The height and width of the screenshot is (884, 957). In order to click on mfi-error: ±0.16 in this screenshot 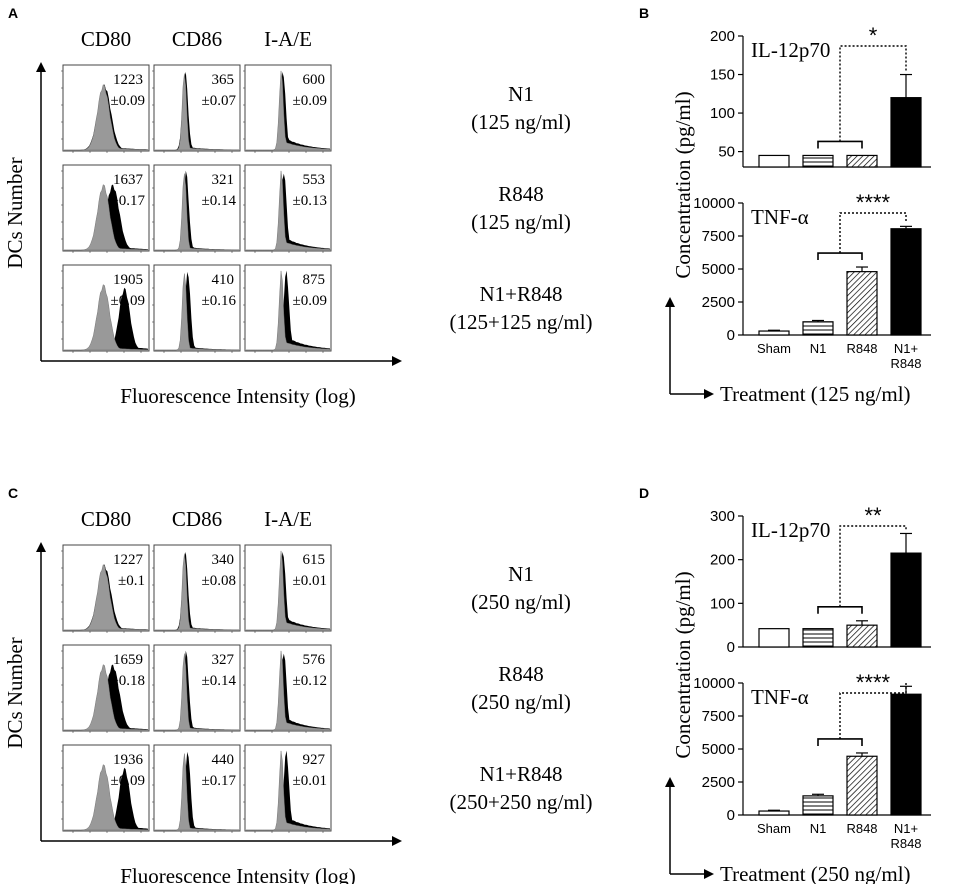, I will do `click(219, 301)`.